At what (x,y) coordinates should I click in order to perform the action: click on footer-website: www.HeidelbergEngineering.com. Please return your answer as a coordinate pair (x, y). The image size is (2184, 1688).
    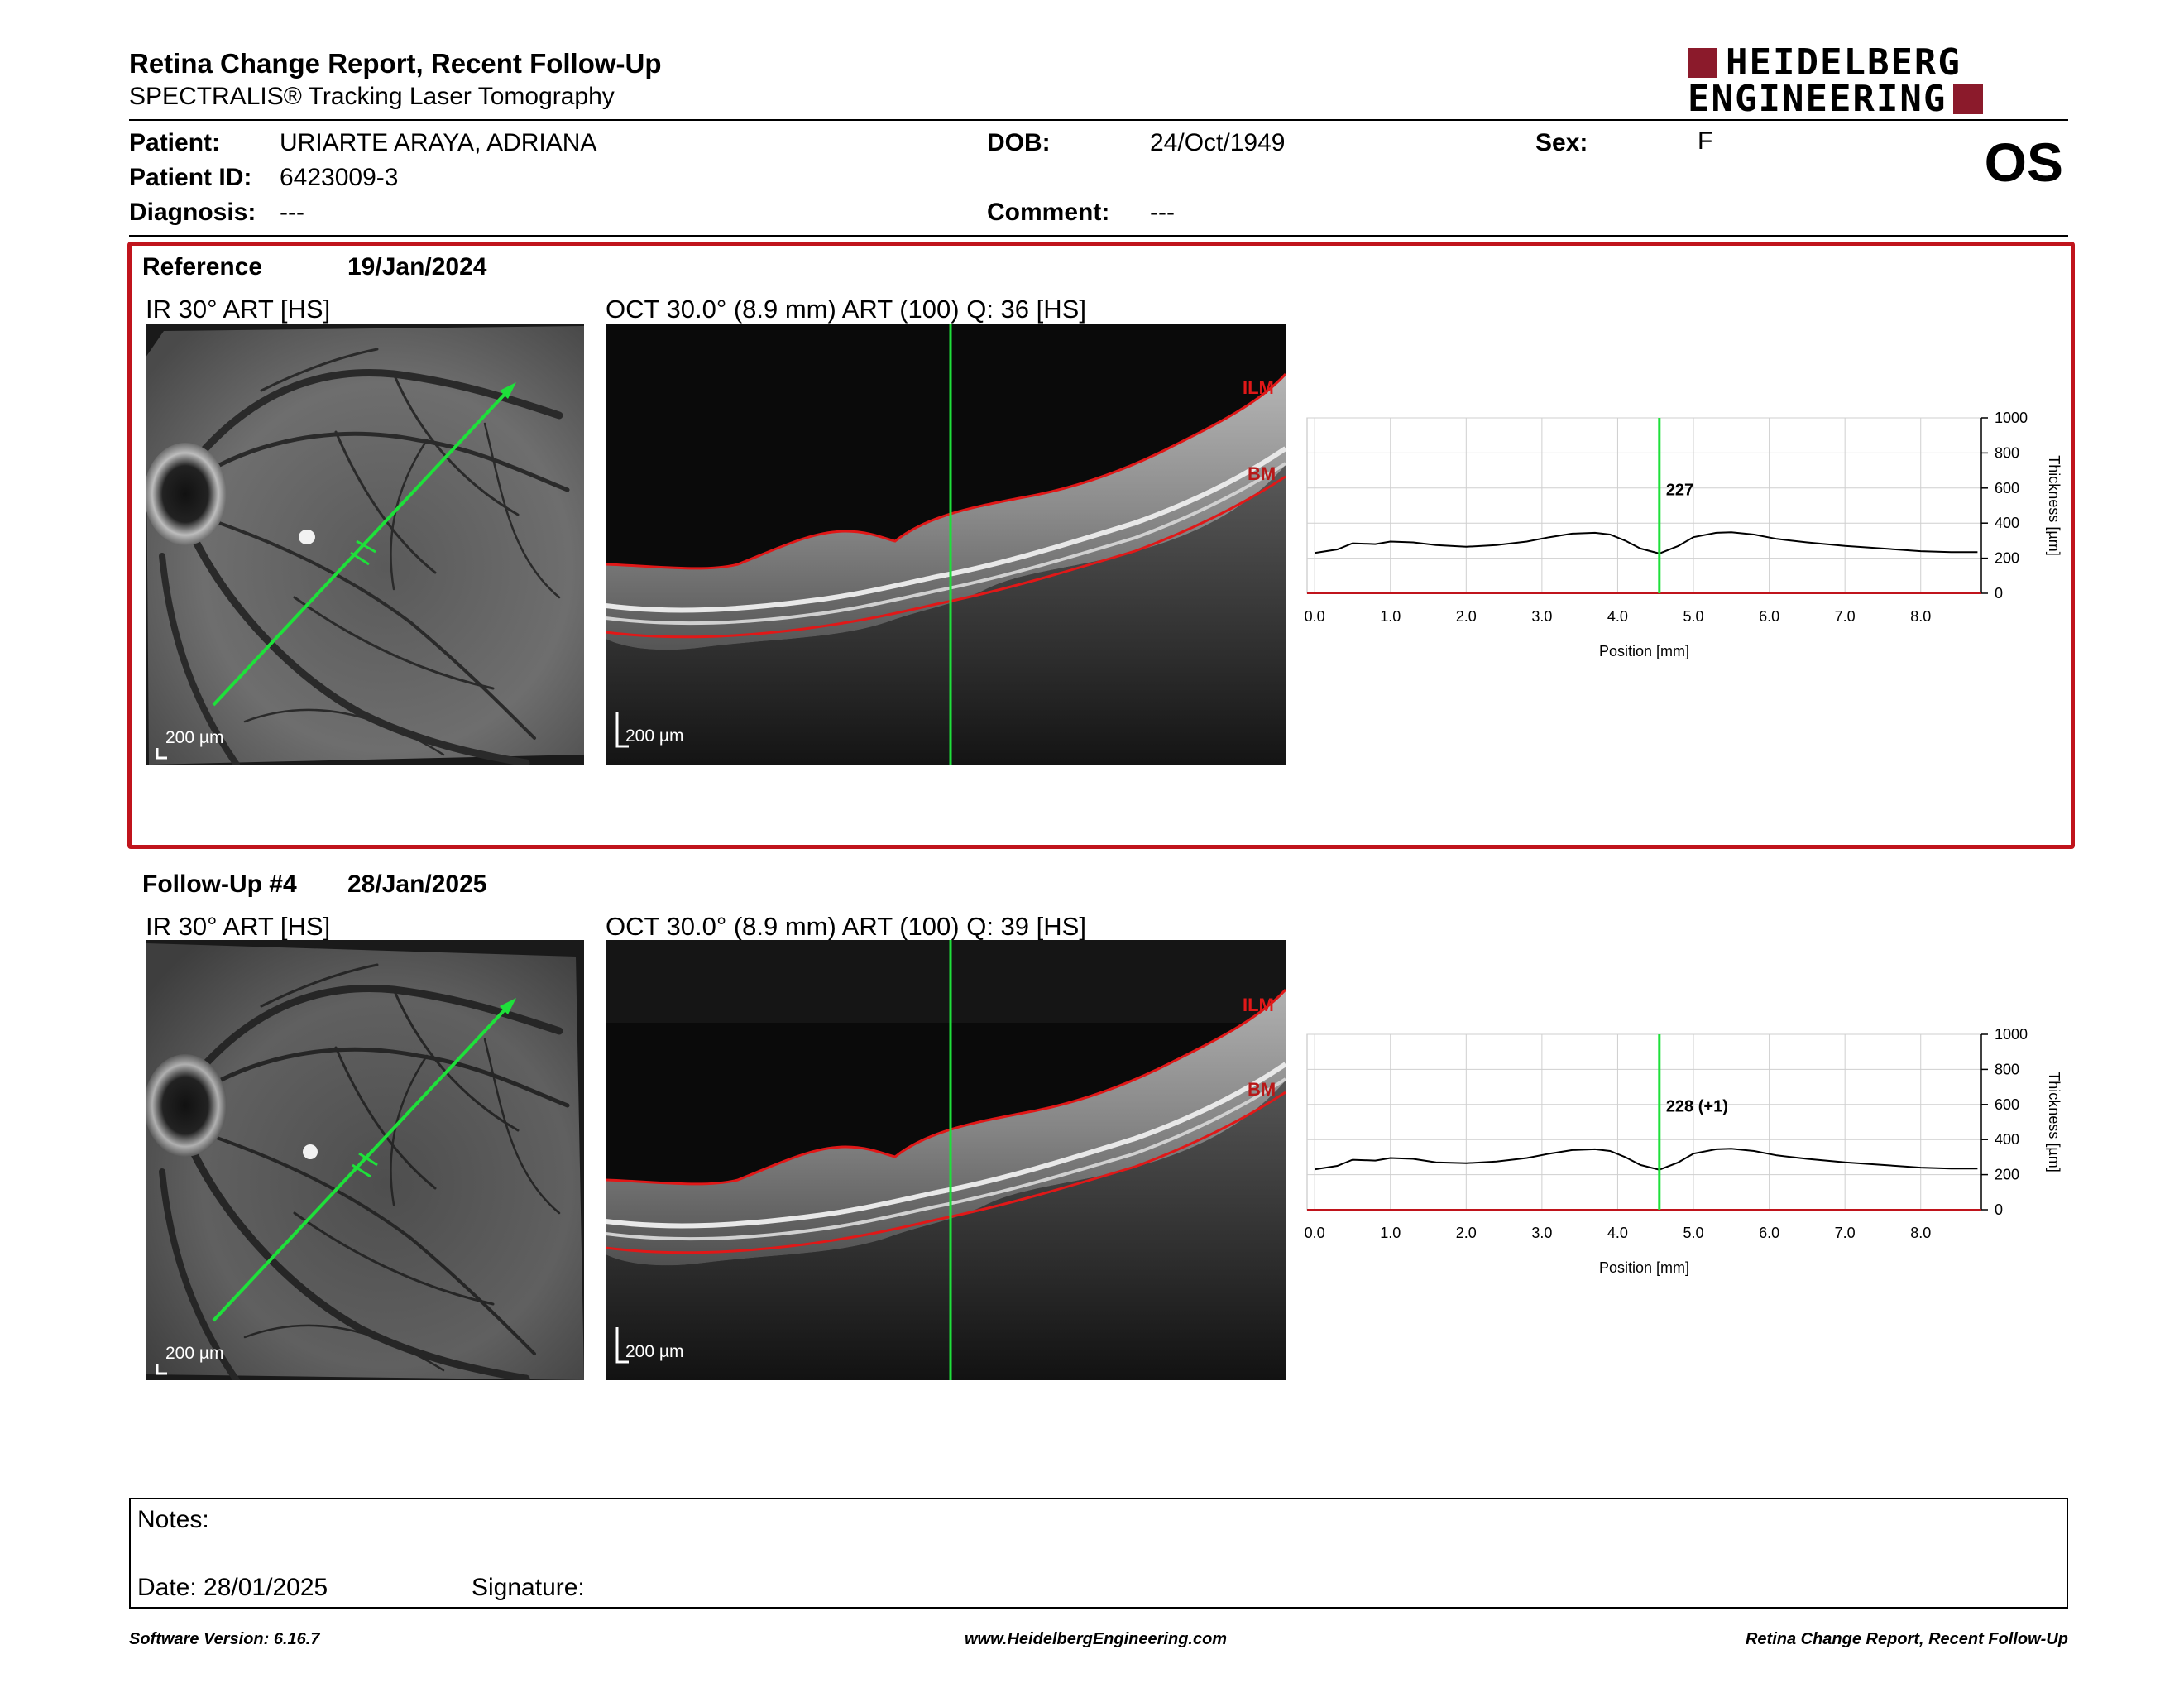
    Looking at the image, I should click on (1096, 1639).